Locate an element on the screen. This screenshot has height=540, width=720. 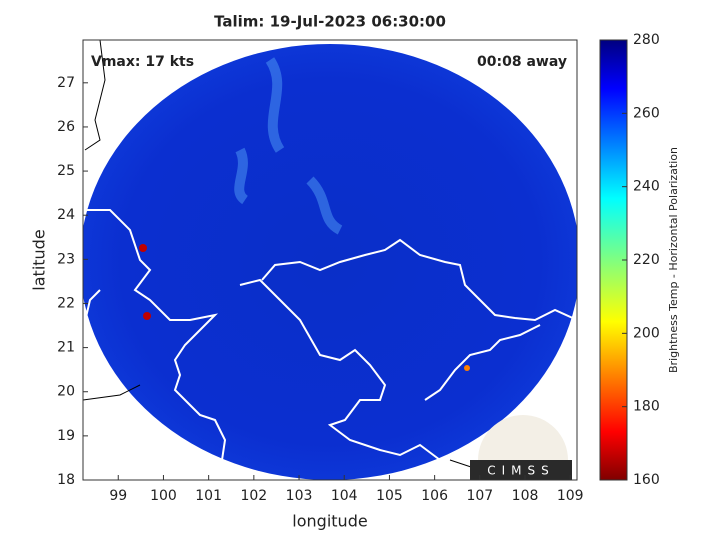
colorbar-tick-label: 180 is located at coordinates (646, 407).